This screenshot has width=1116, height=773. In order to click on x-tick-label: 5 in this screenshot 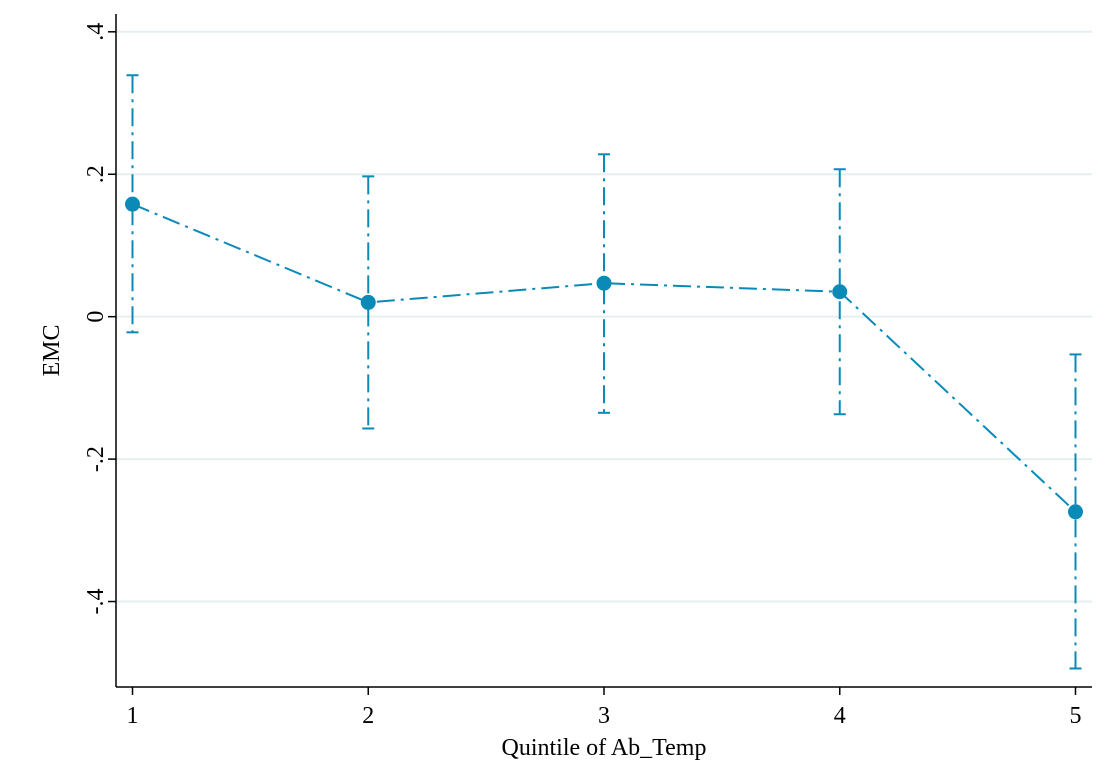, I will do `click(1075, 716)`.